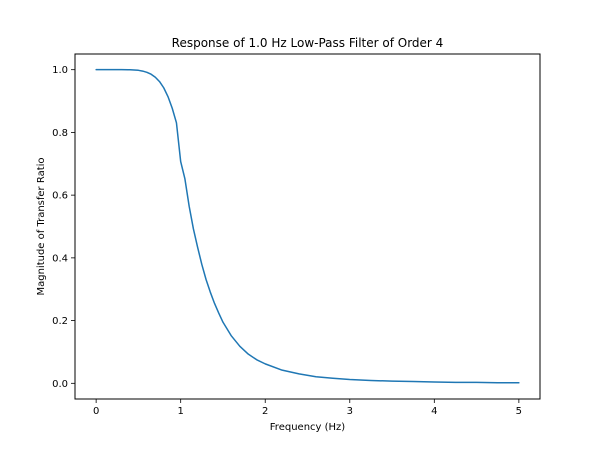  Describe the element at coordinates (63, 227) in the screenshot. I see `y-axis-ticks: 0.0 0.2 0.4 0.6 0.8 1.0` at that location.